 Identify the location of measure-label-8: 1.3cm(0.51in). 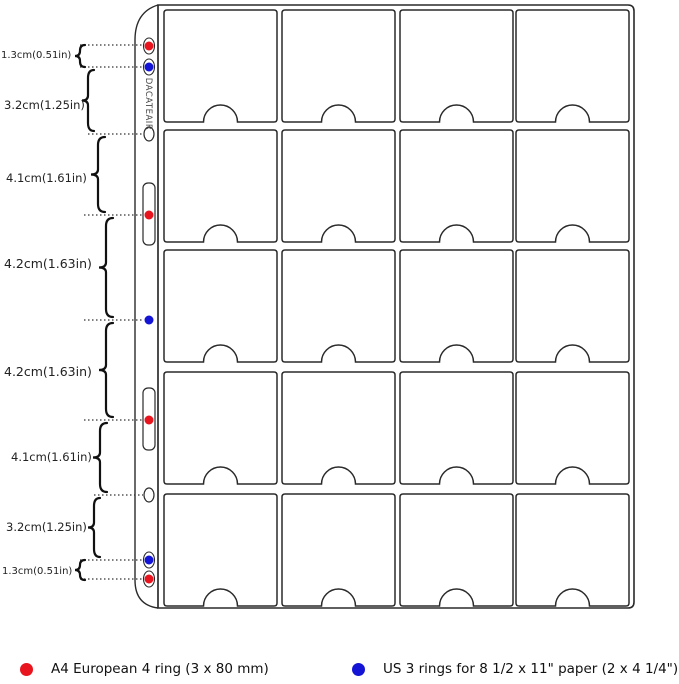
(37, 571).